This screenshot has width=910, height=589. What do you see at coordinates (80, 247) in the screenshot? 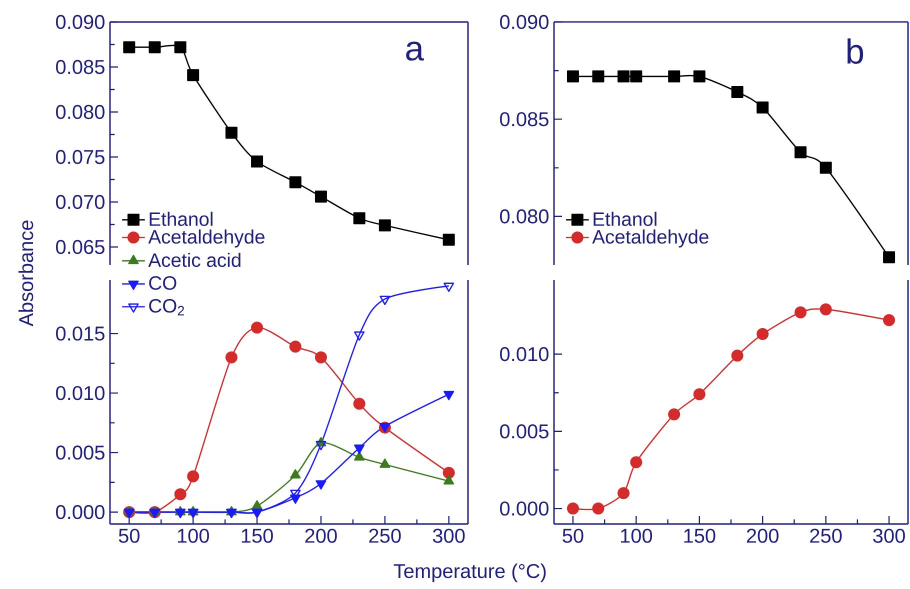
I see `y-tick-label: 0.065` at bounding box center [80, 247].